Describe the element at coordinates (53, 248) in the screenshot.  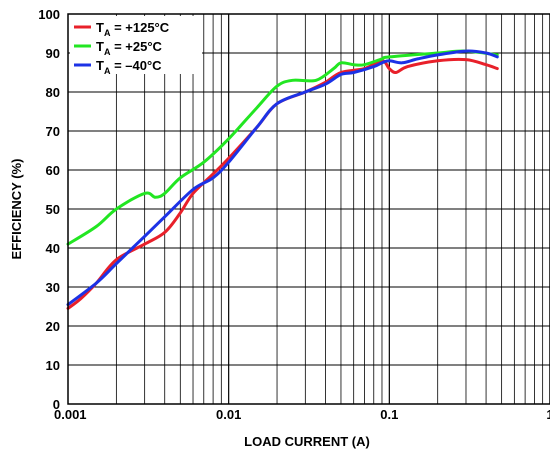
I see `y-tick-label: 40` at that location.